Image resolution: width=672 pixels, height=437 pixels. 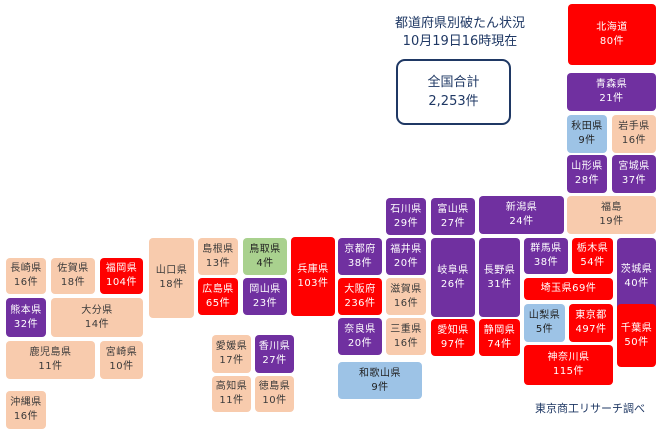 What do you see at coordinates (97, 324) in the screenshot?
I see `prefecture-count: 14件` at bounding box center [97, 324].